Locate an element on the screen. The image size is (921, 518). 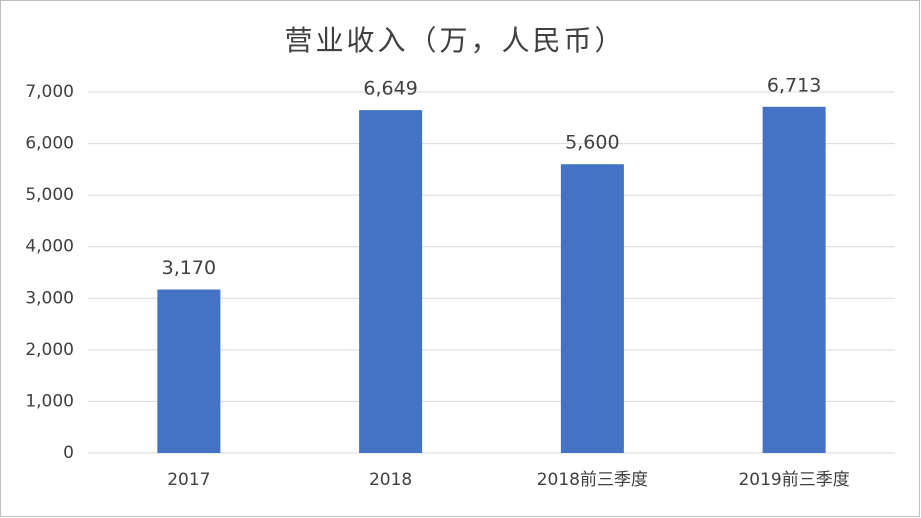
x-tick-label: 2017 is located at coordinates (188, 480).